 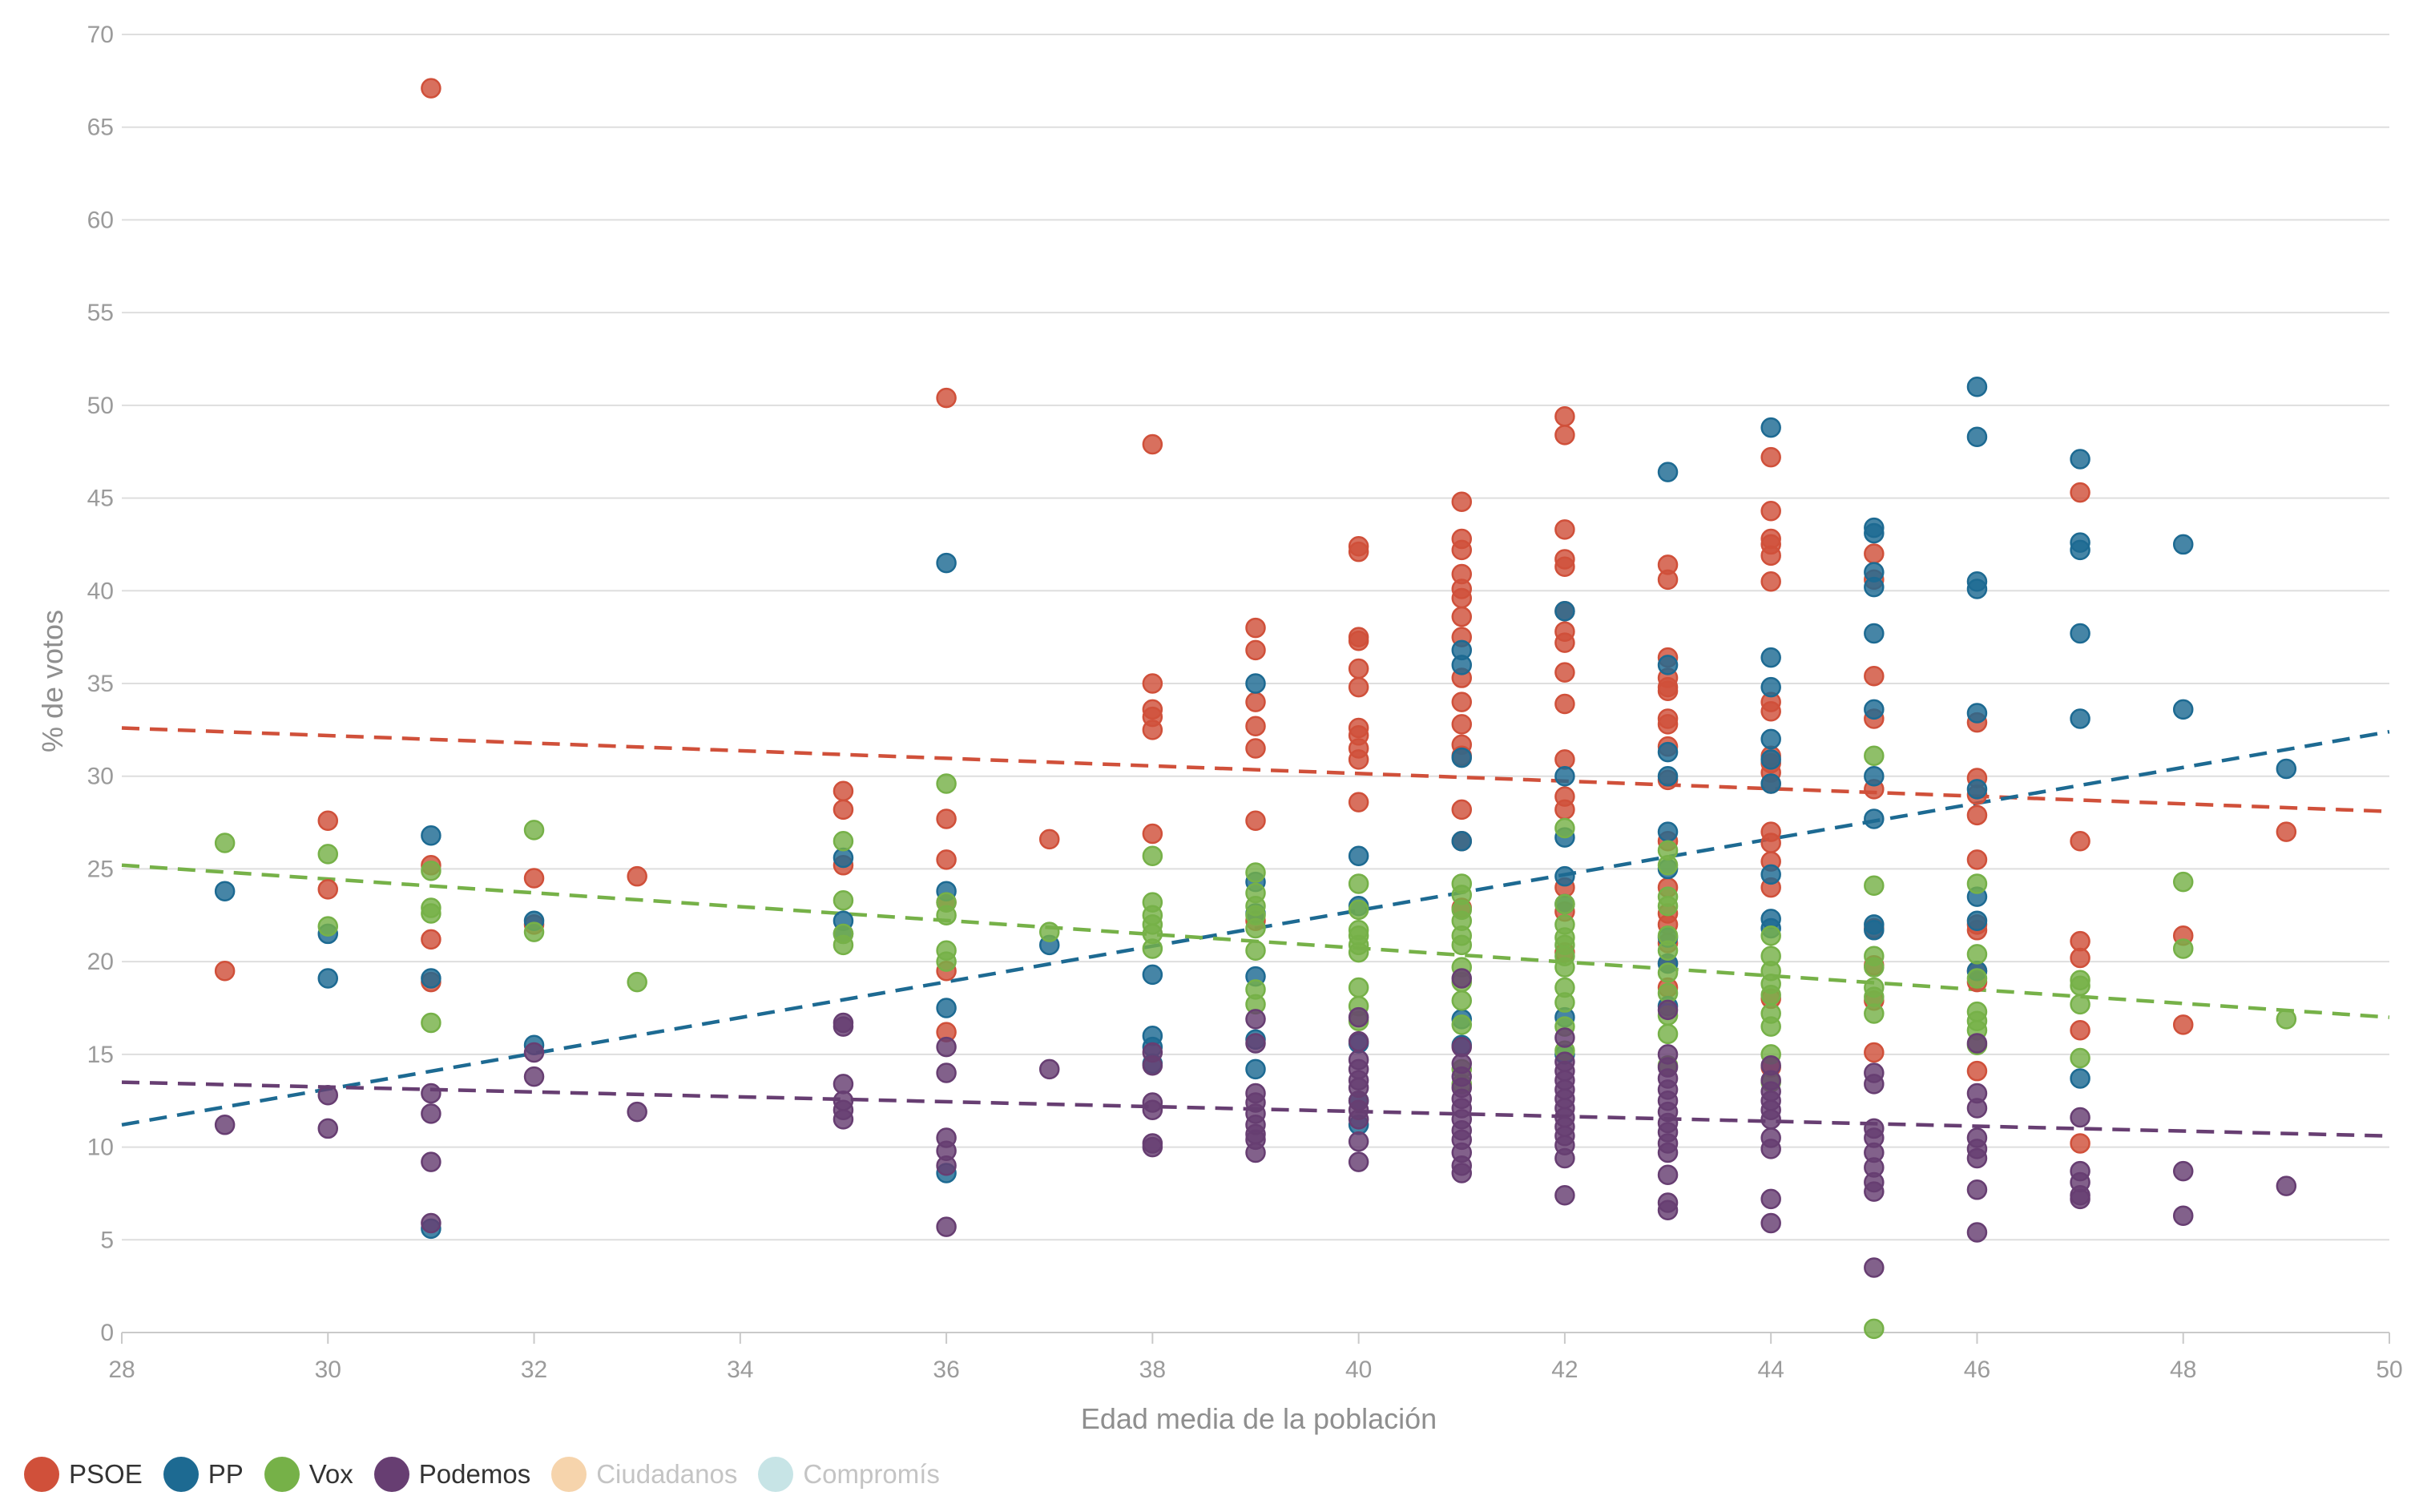 What do you see at coordinates (308, 1474) in the screenshot?
I see `legend-item-vox: Vox` at bounding box center [308, 1474].